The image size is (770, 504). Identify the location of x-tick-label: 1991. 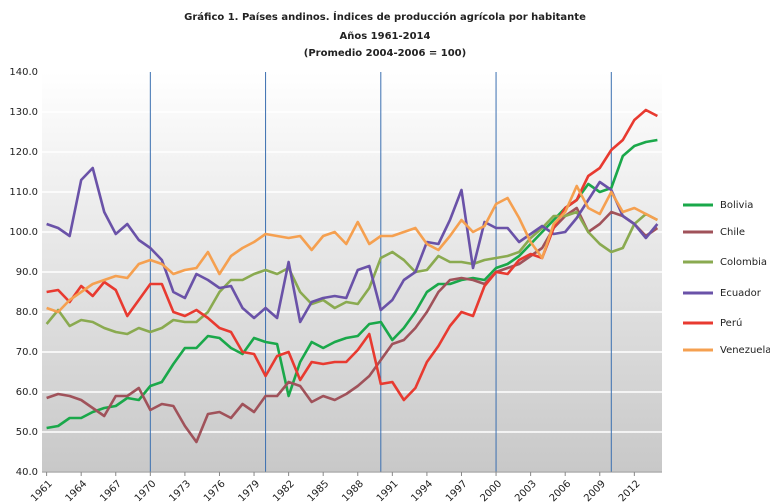
(388, 491).